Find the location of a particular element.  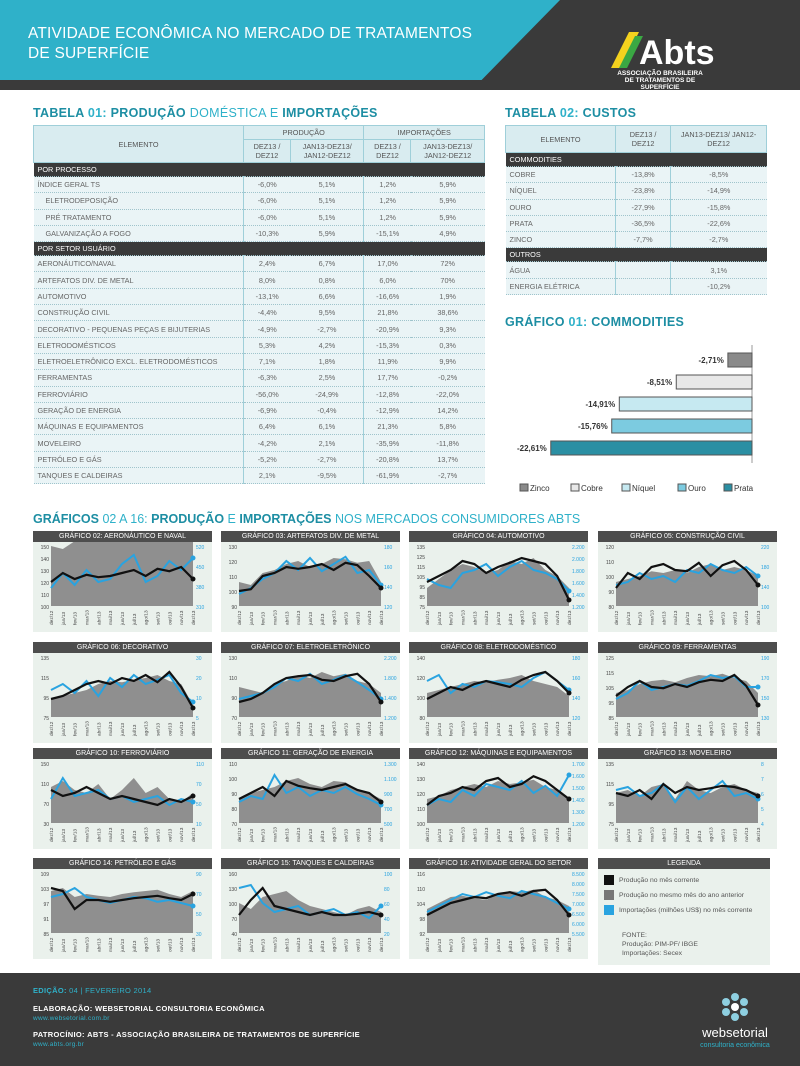

y-right-tick: 20 is located at coordinates (387, 935).